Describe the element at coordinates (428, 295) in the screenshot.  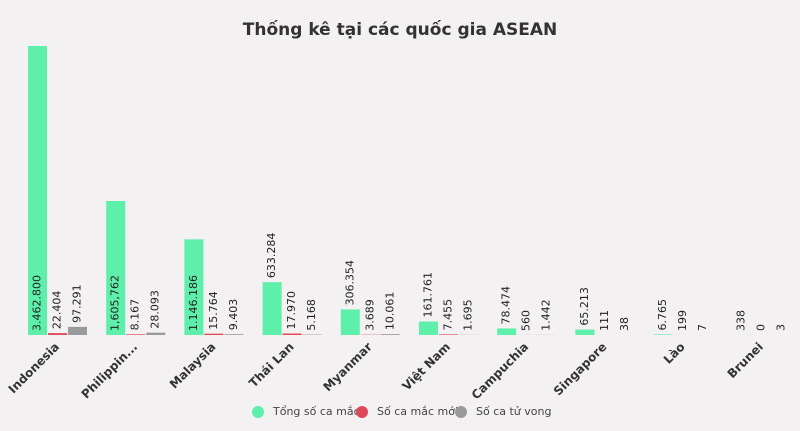
I see `value-label: 161.761` at that location.